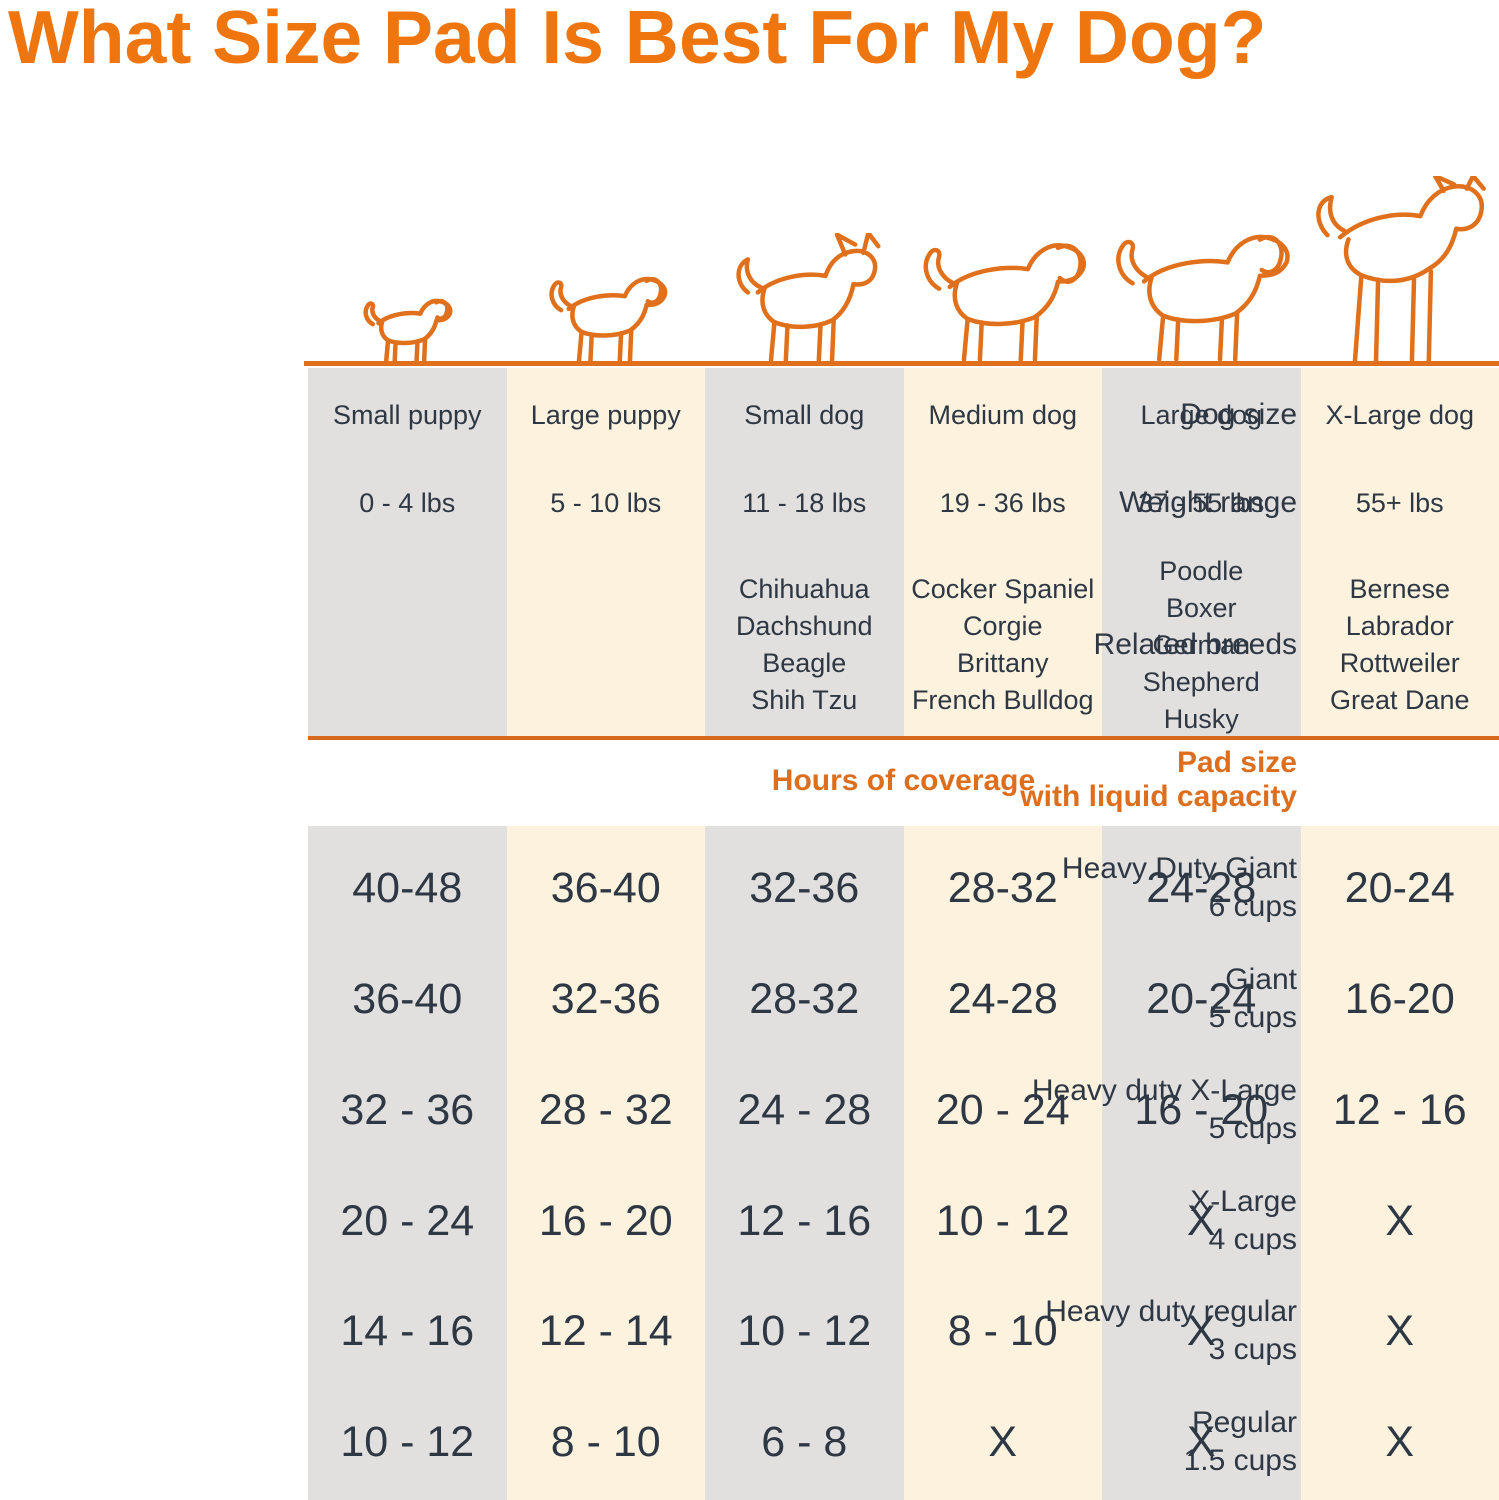 Image resolution: width=1499 pixels, height=1500 pixels. What do you see at coordinates (407, 1331) in the screenshot?
I see `hours-cell: 14 - 16` at bounding box center [407, 1331].